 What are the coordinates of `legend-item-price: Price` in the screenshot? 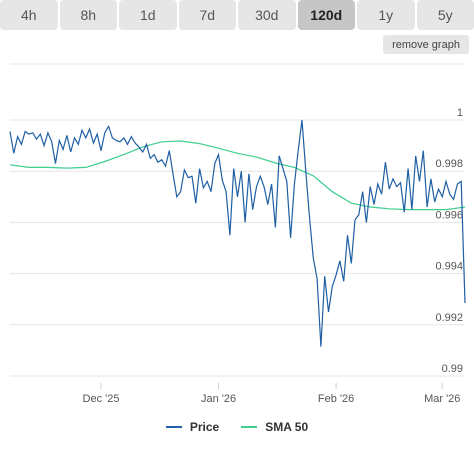 It's located at (192, 427).